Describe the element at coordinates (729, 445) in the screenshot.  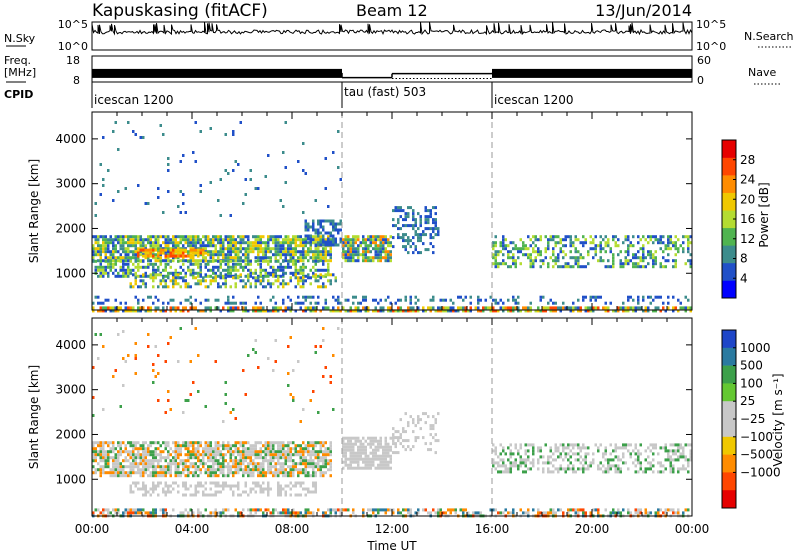
I see `velocity-colorbar-swatch` at that location.